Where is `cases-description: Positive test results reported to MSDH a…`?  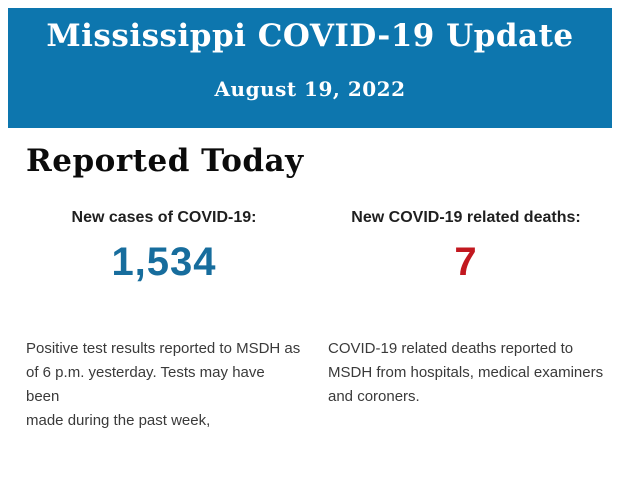 cases-description: Positive test results reported to MSDH a… is located at coordinates (163, 384).